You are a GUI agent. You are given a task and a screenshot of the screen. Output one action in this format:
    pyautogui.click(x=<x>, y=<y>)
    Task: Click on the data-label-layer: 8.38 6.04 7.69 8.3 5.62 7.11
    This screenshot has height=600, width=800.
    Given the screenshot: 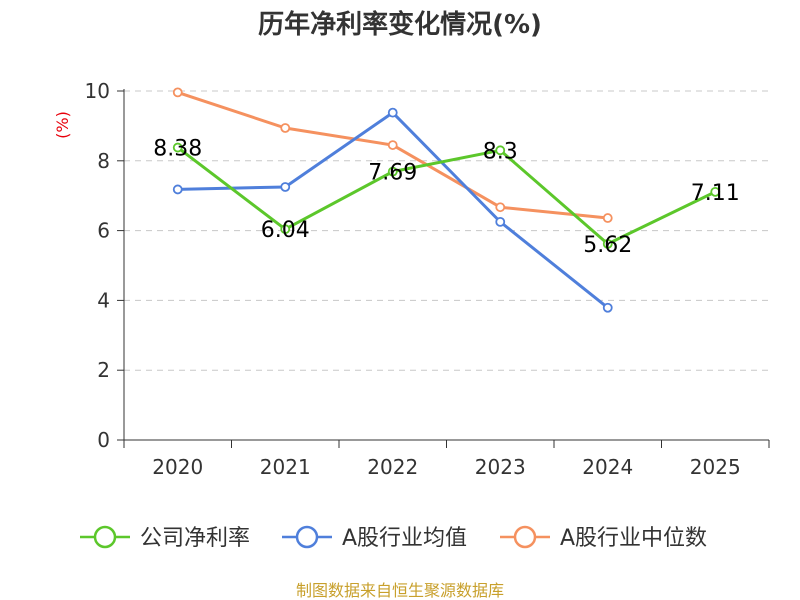 What is the action you would take?
    pyautogui.click(x=446, y=197)
    